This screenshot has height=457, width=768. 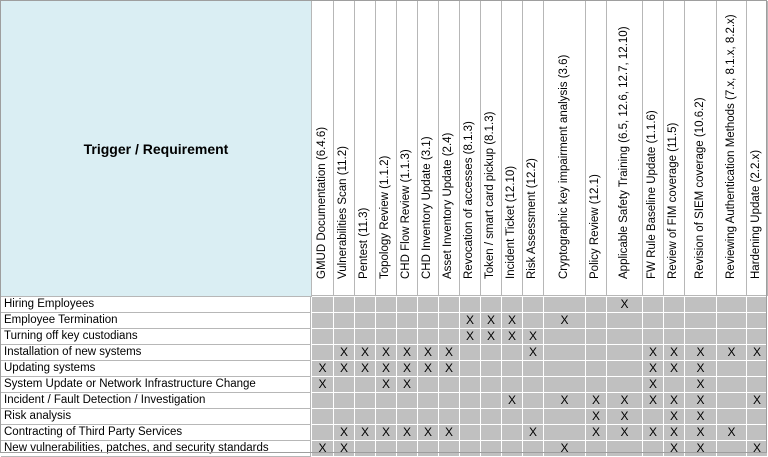 I want to click on column-header-label: Risk Assessment (12.2), so click(x=532, y=218).